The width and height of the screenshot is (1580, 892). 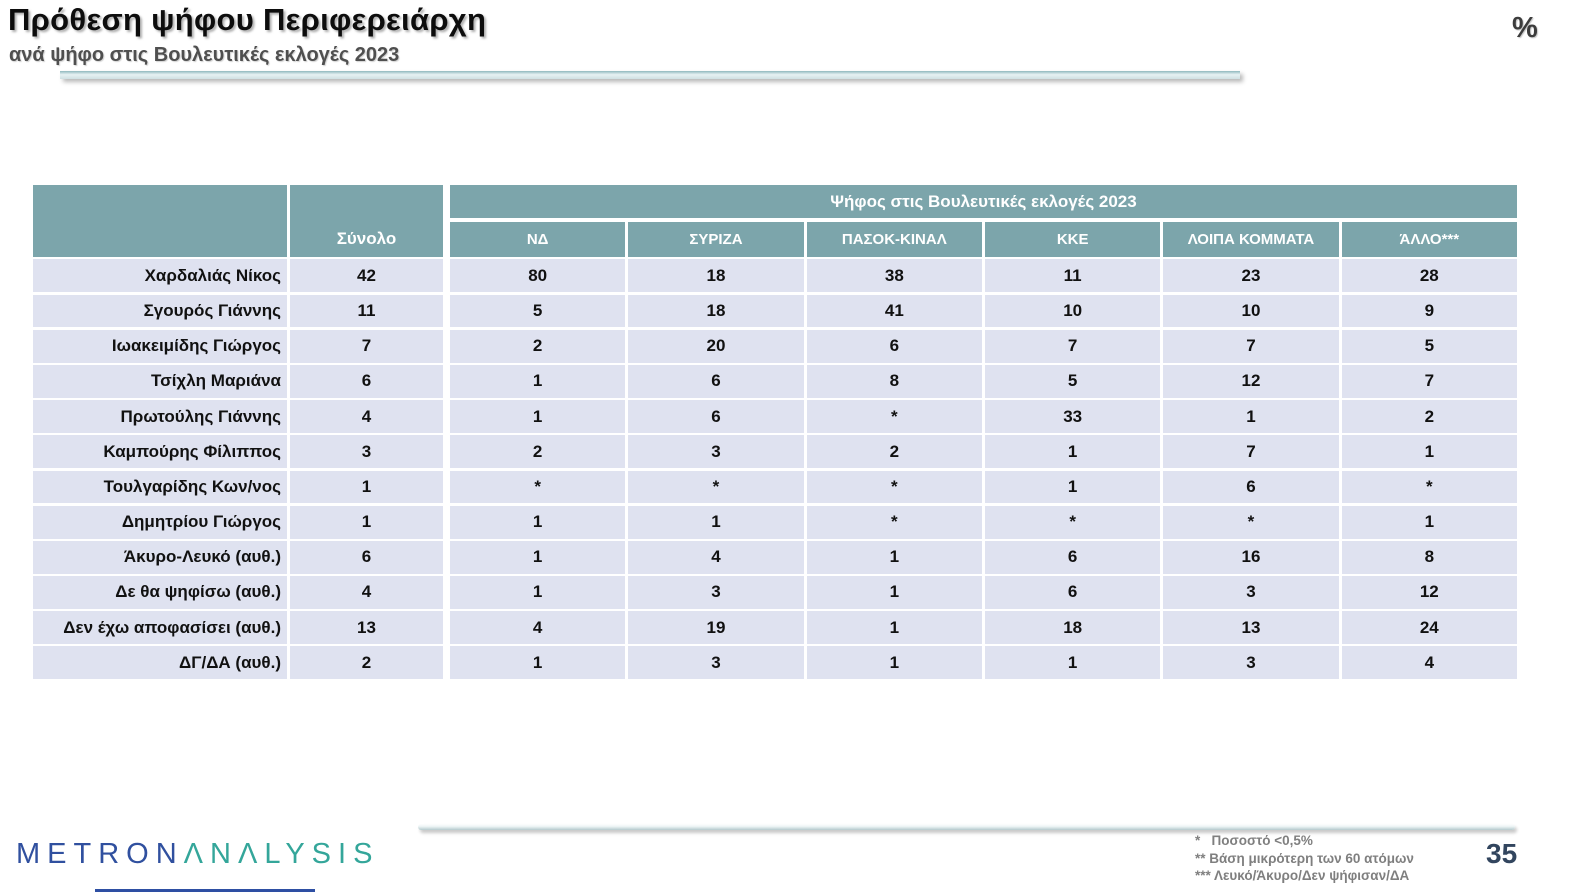 I want to click on row-total-value: 13, so click(x=366, y=628).